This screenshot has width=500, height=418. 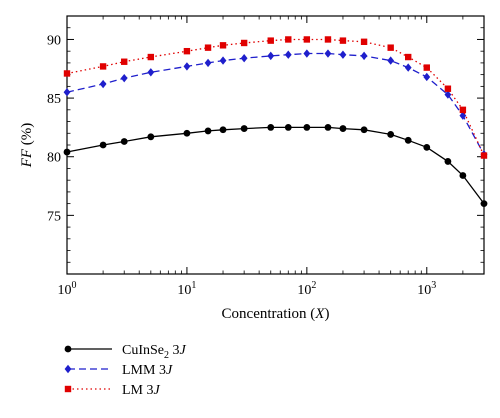 I want to click on legend-entry: LM 3J, so click(x=112, y=390).